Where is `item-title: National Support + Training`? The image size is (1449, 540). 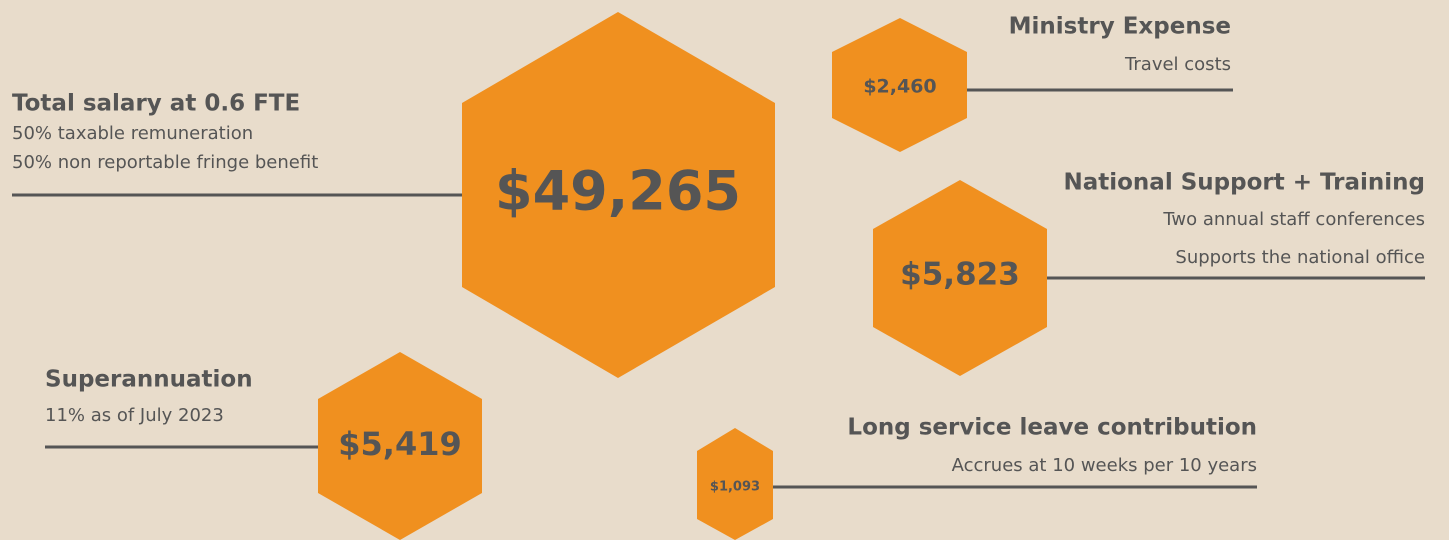
item-title: National Support + Training is located at coordinates (1244, 183).